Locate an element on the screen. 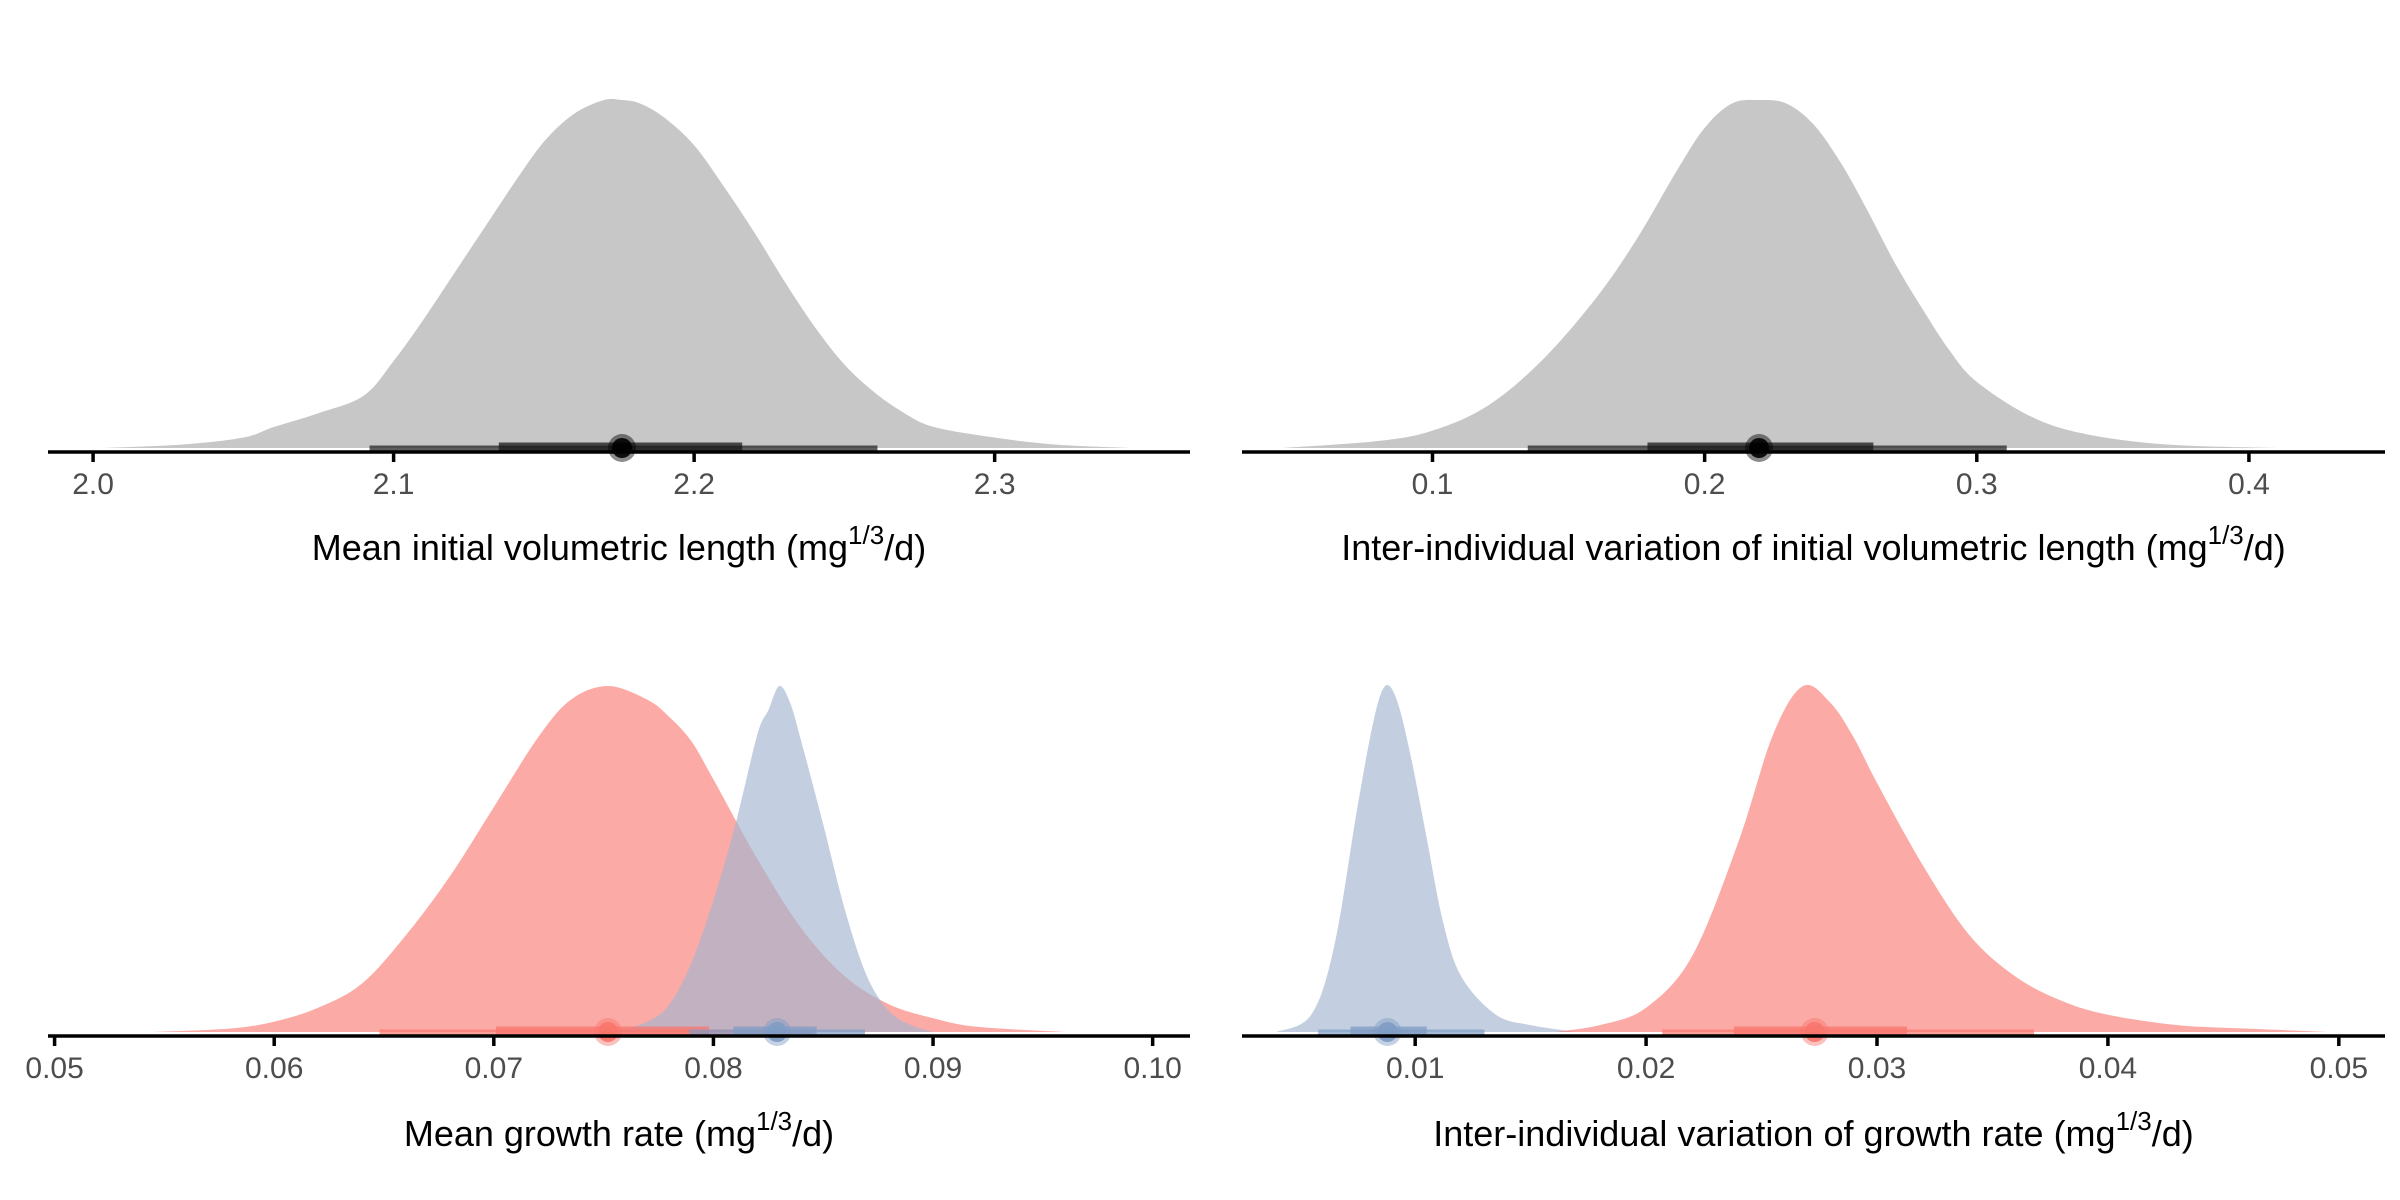 This screenshot has height=1200, width=2400. x-tick-label: 0.04 is located at coordinates (2108, 1068).